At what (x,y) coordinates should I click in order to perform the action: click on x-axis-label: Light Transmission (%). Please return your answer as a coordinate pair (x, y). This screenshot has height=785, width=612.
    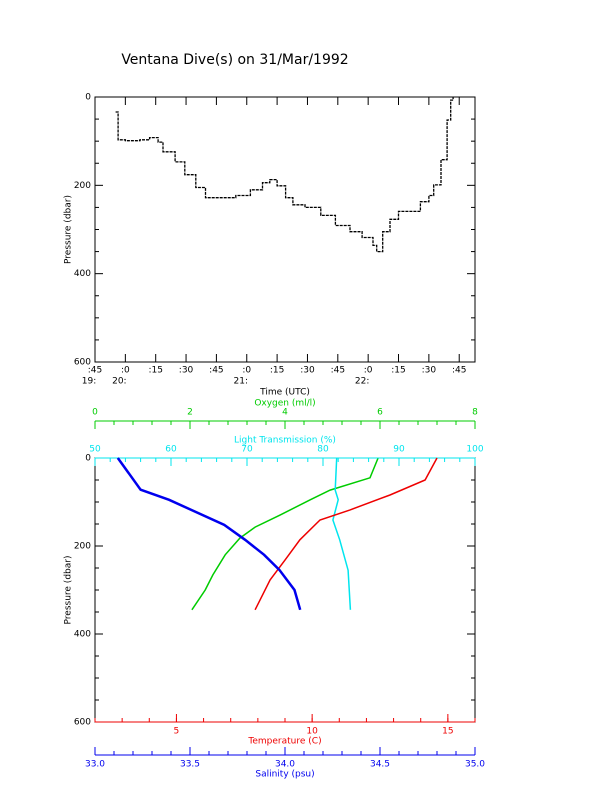
    Looking at the image, I should click on (285, 441).